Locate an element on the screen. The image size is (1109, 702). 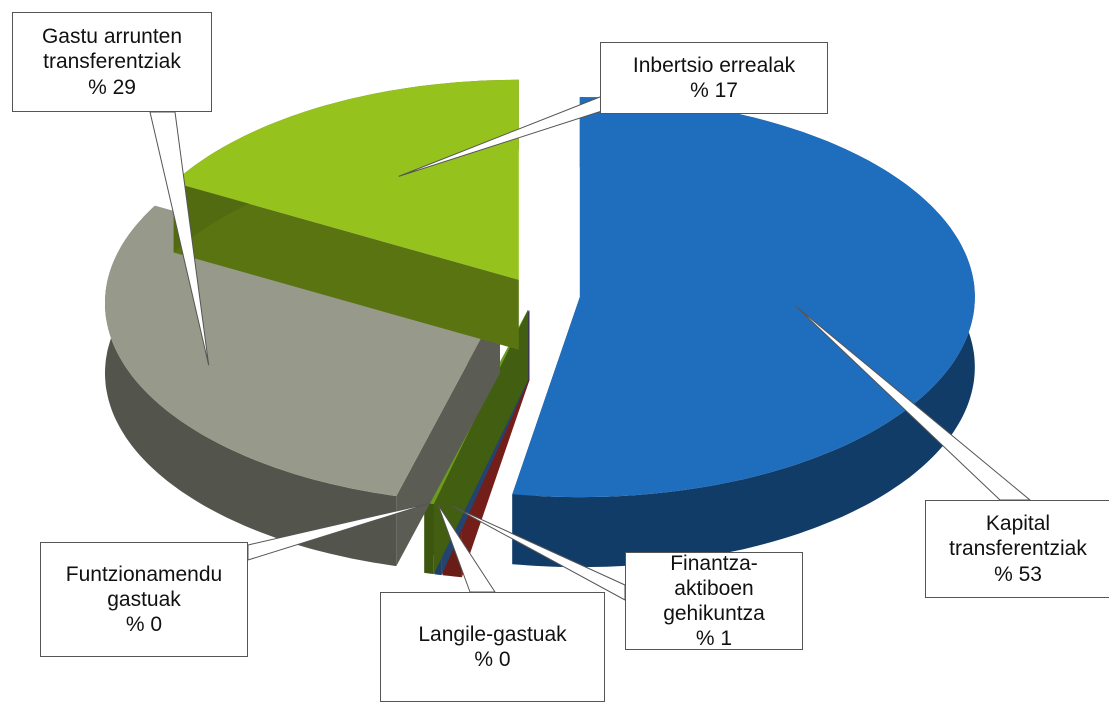
data-label: Langile-gastuak% 0 is located at coordinates (492, 647).